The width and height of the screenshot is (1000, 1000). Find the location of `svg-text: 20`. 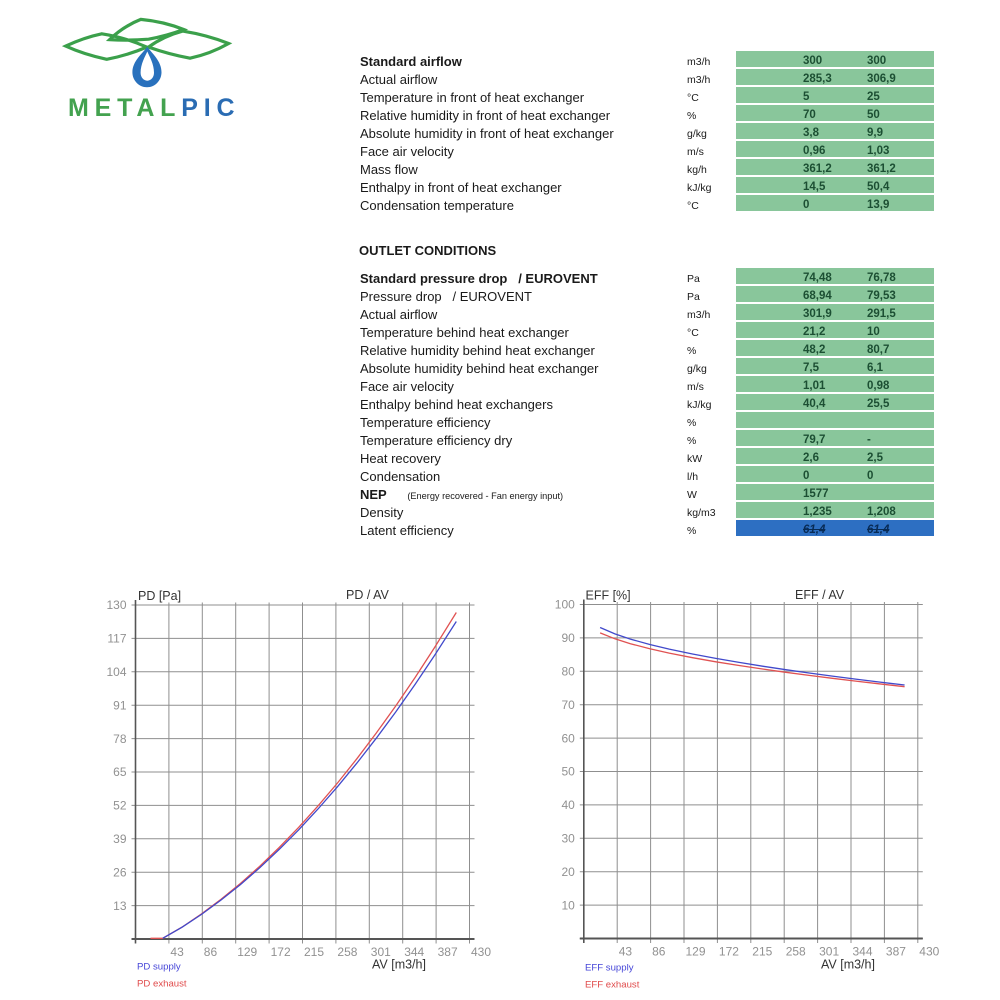

svg-text: 20 is located at coordinates (568, 872).